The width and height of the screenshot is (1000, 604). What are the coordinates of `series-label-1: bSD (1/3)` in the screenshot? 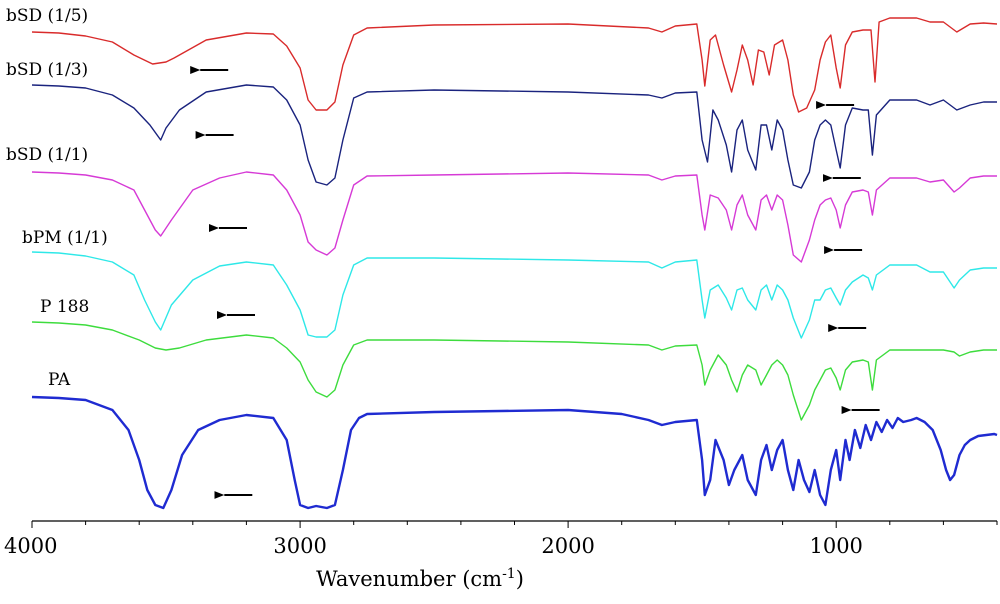 It's located at (47, 70).